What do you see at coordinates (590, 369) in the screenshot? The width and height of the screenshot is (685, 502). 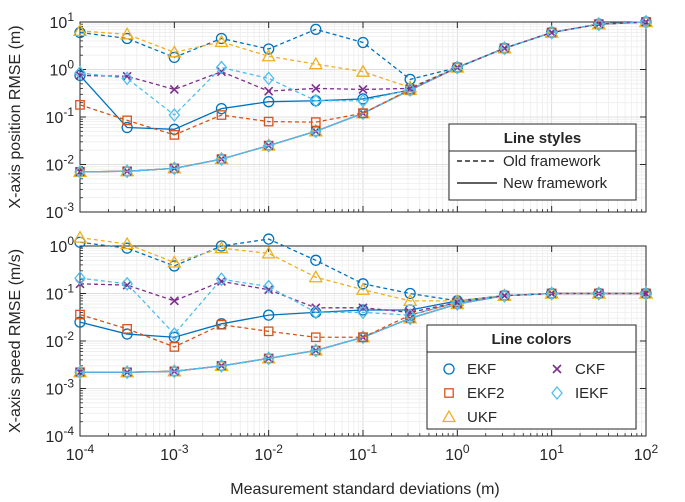 I see `legend-label: CKF` at bounding box center [590, 369].